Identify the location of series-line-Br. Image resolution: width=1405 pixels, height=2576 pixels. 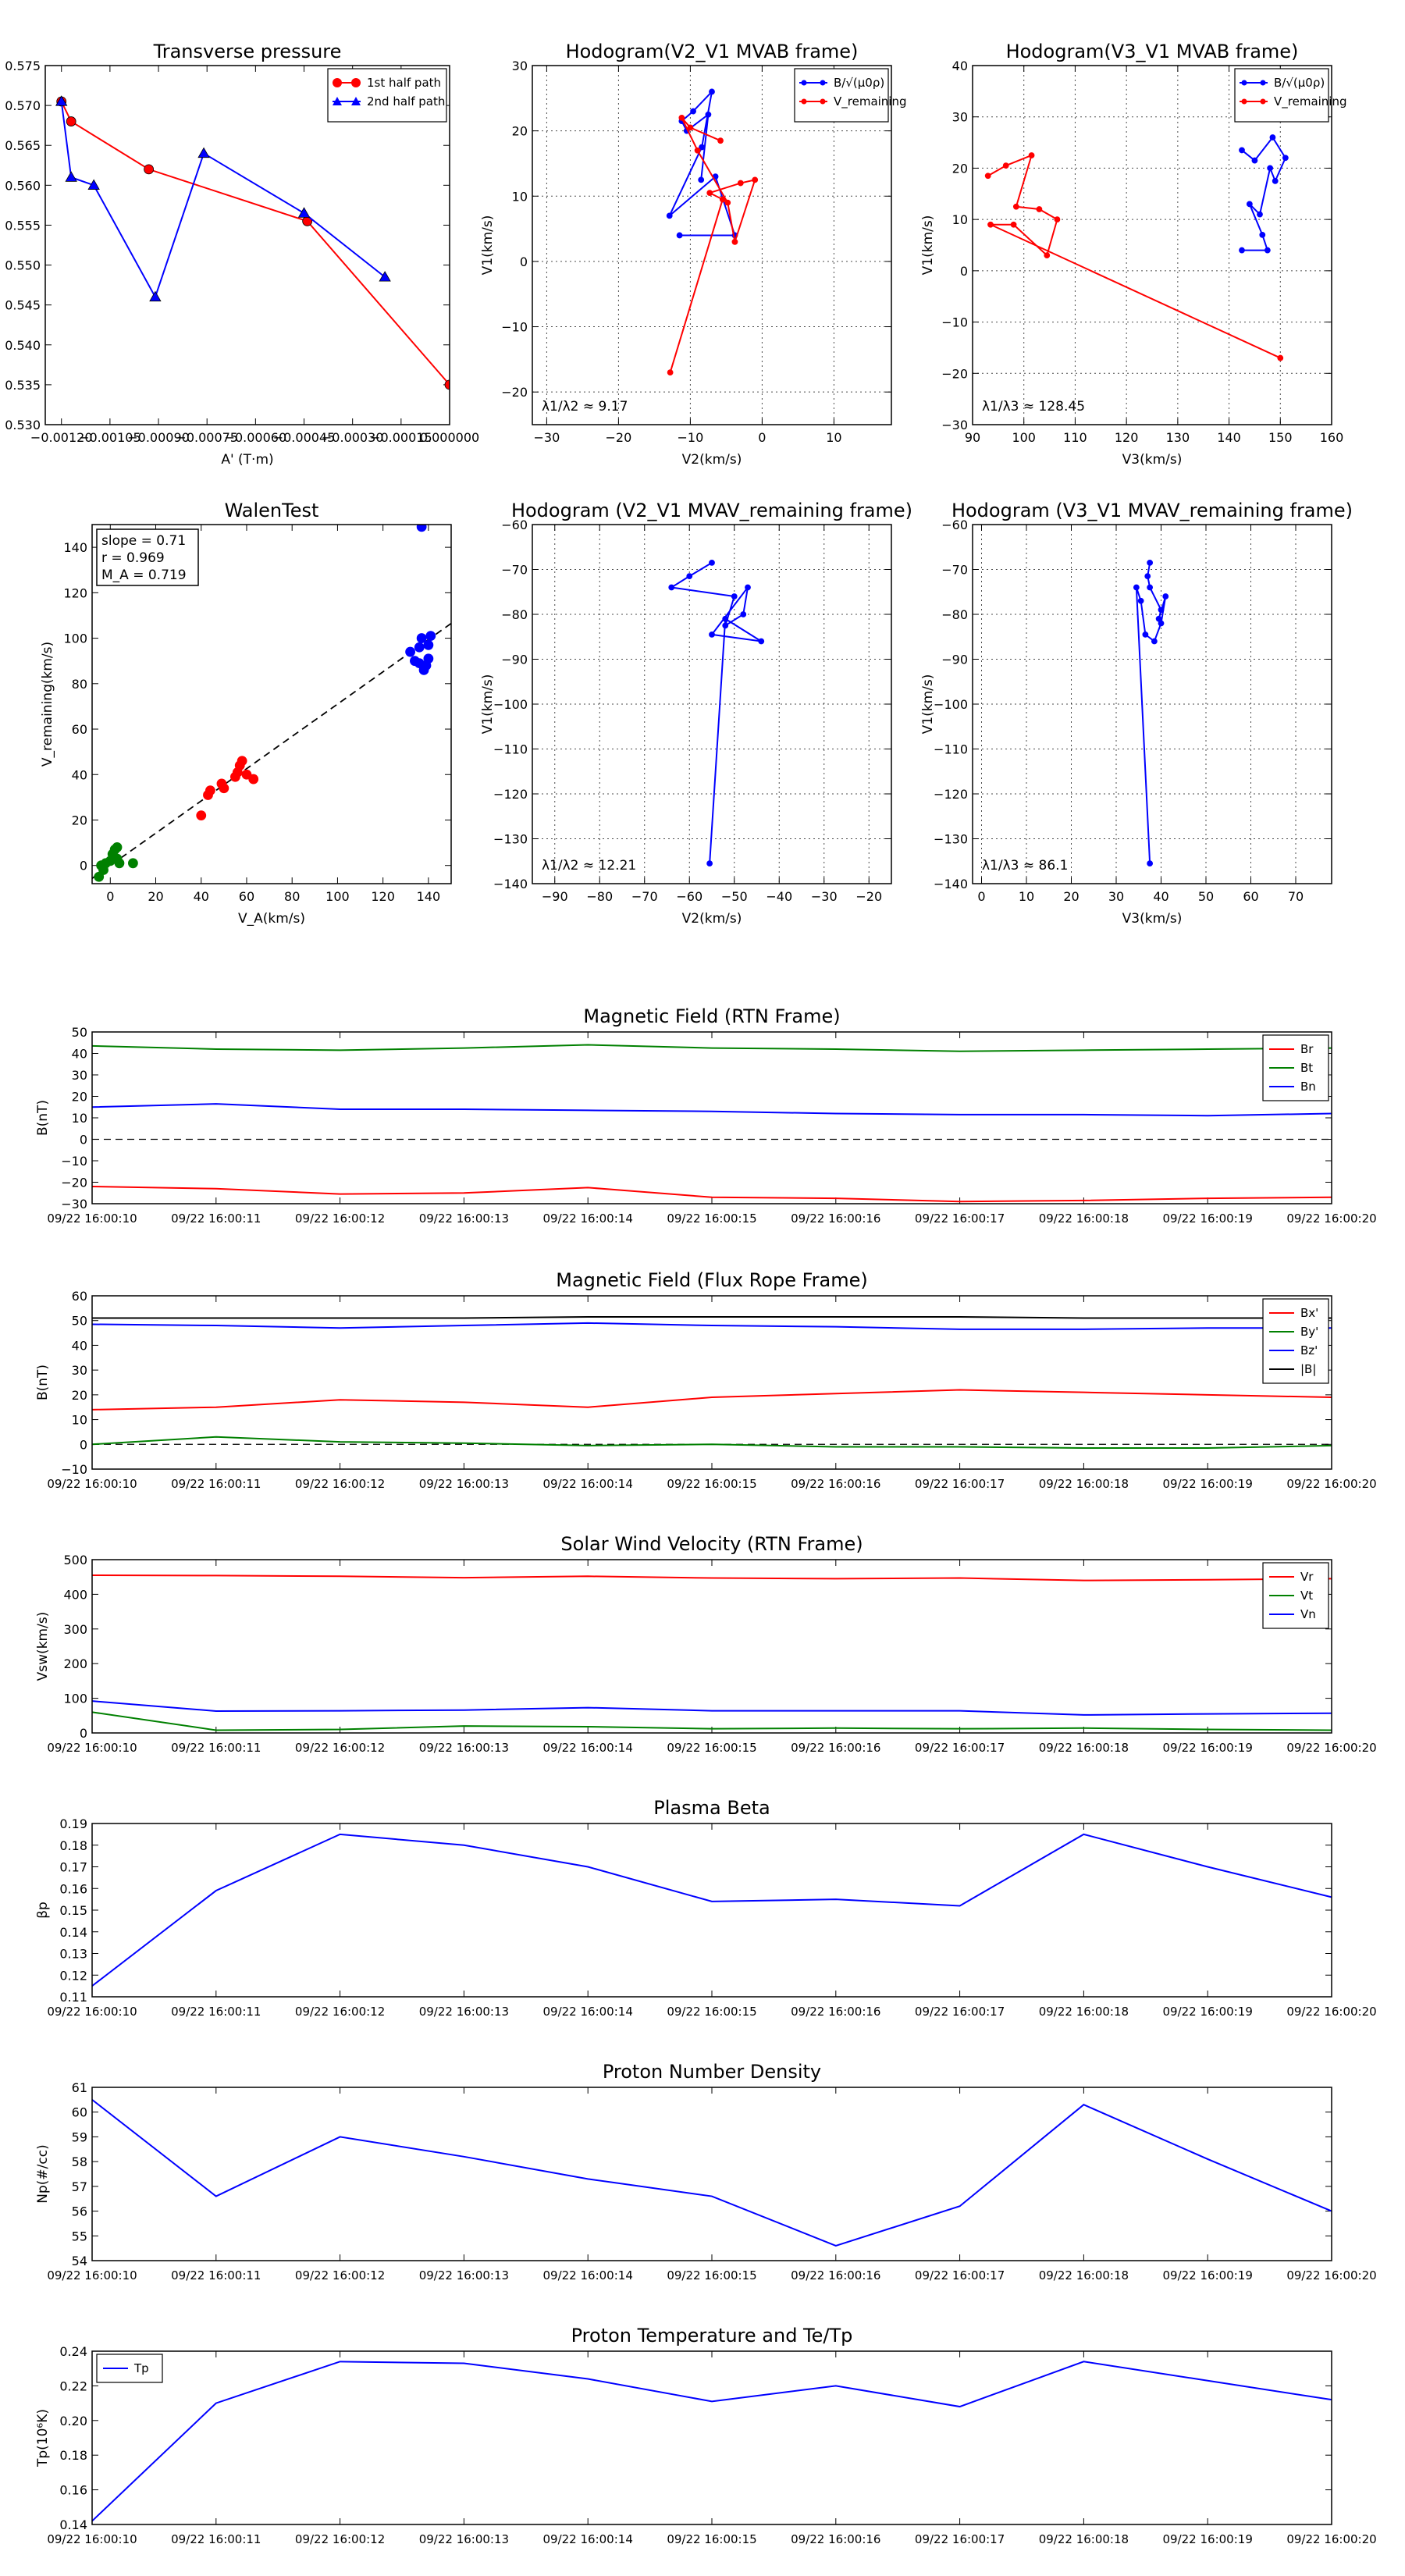
(712, 1194).